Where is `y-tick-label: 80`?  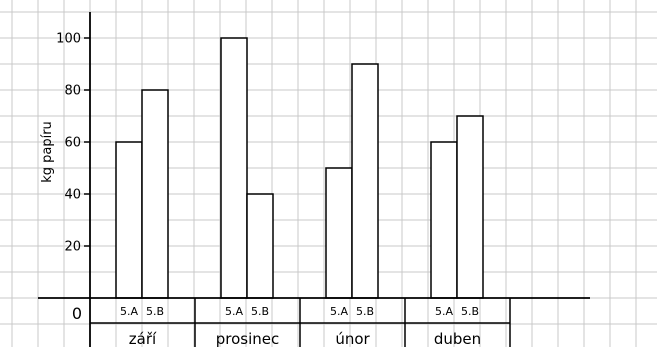 y-tick-label: 80 is located at coordinates (72, 91).